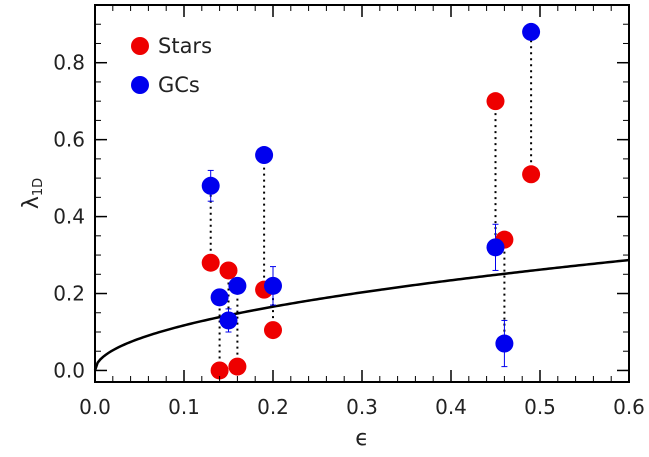  What do you see at coordinates (171, 65) in the screenshot?
I see `legend: Stars GCs` at bounding box center [171, 65].